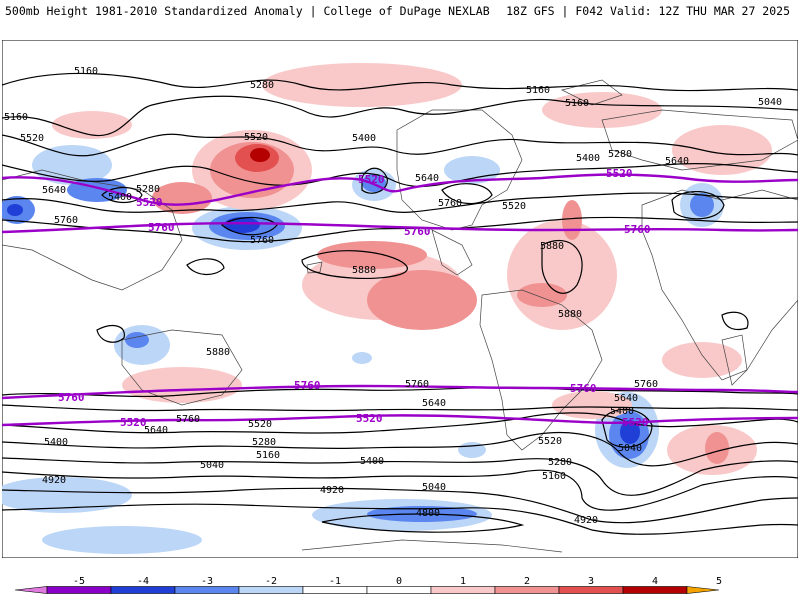  I want to click on contour-label: 4800, so click(428, 513).